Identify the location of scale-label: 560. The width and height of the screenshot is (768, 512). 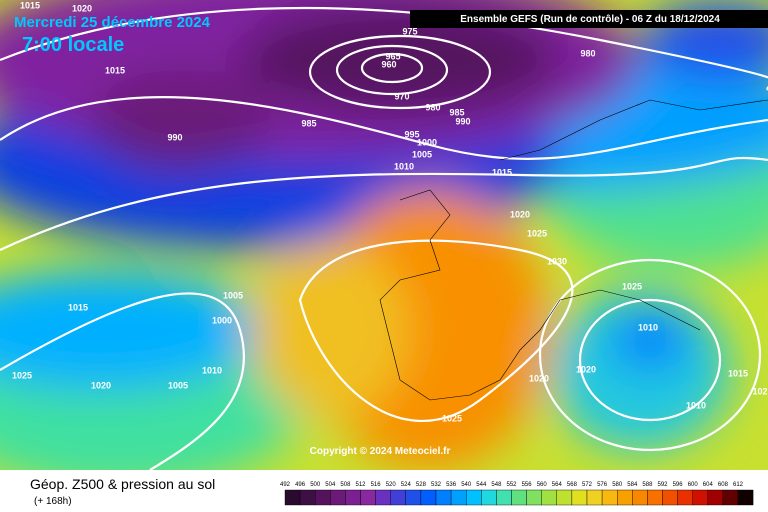
(542, 485).